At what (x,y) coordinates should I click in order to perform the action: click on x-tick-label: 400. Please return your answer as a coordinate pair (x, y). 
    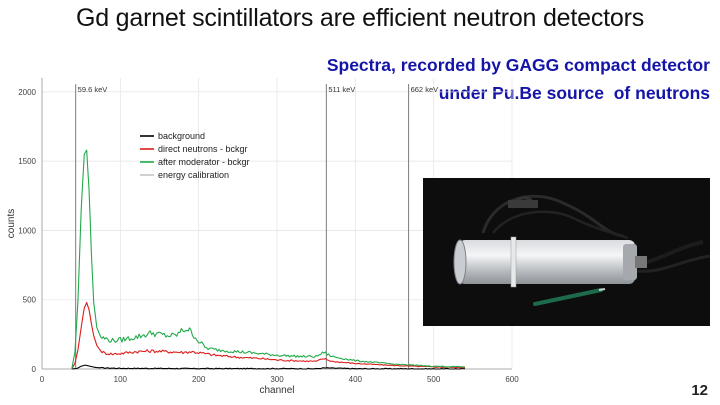
    Looking at the image, I should click on (356, 379).